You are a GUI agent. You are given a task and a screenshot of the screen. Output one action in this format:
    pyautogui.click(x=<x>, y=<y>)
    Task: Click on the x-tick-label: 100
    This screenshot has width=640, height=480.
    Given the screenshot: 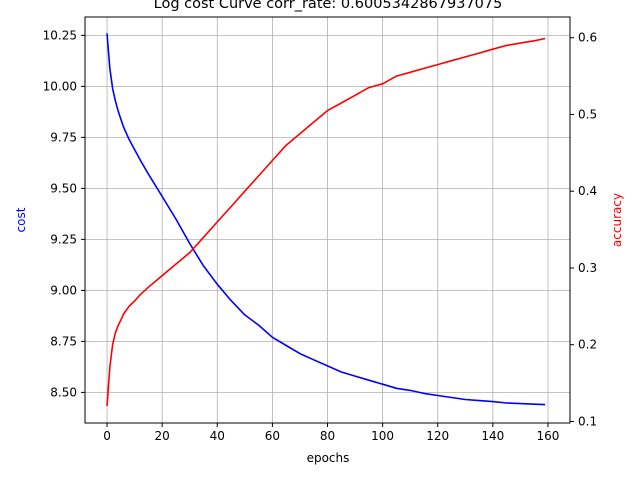 What is the action you would take?
    pyautogui.click(x=382, y=436)
    